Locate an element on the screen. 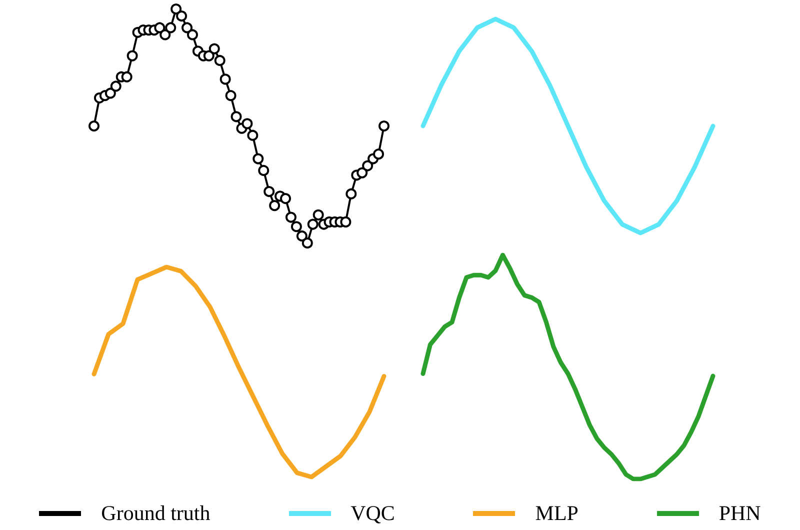 This screenshot has width=800, height=530. legend-label: VQC is located at coordinates (372, 513).